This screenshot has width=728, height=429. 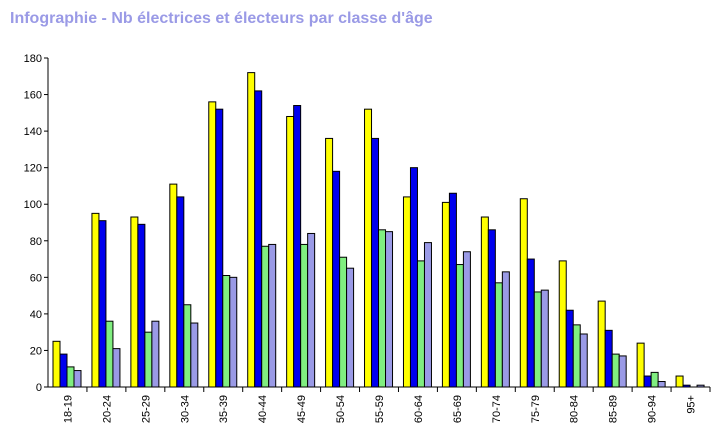 What do you see at coordinates (653, 409) in the screenshot?
I see `x-tick-label: 90-94` at bounding box center [653, 409].